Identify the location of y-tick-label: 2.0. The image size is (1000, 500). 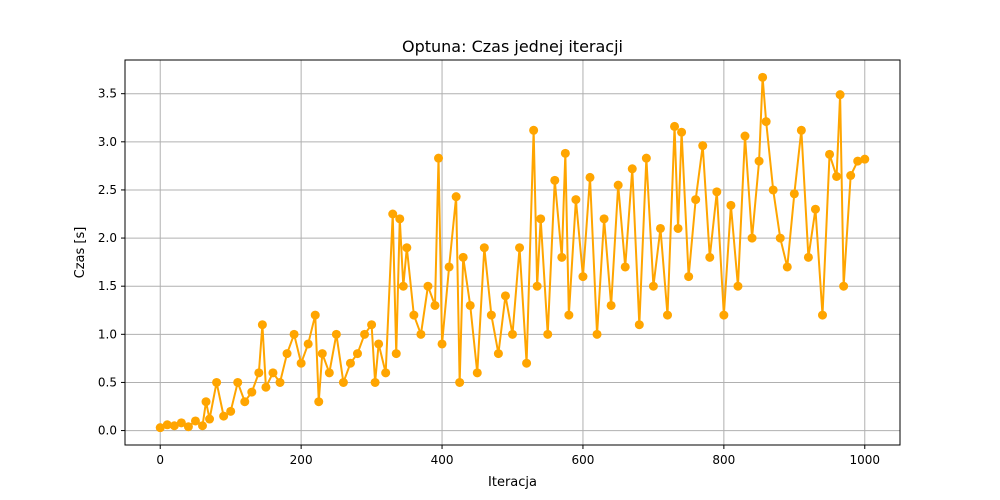
(107, 238).